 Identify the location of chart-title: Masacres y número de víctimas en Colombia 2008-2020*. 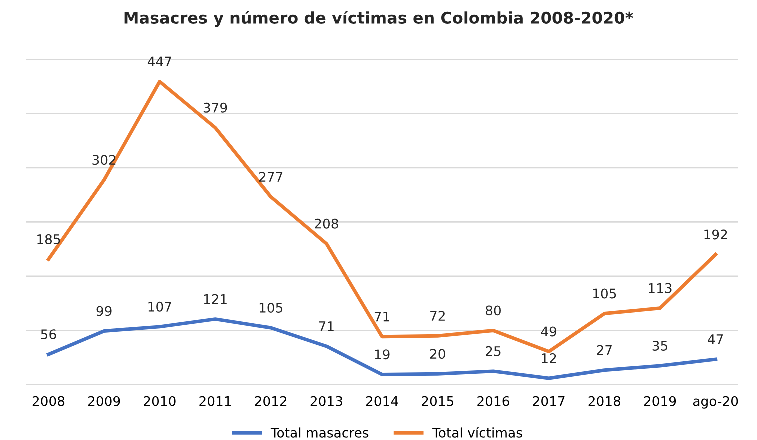
(379, 19).